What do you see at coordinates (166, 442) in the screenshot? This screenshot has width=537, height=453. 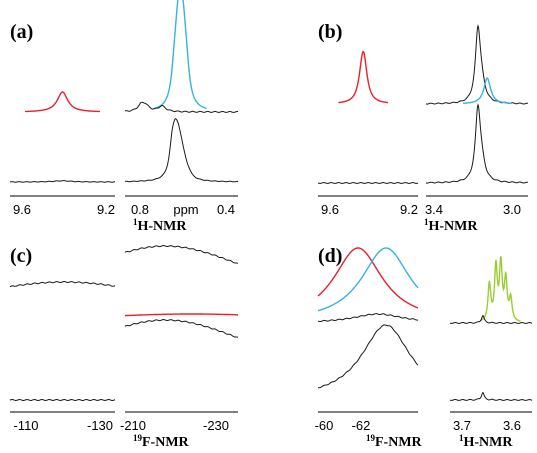 I see `xlabel-c-text: F-NMR` at bounding box center [166, 442].